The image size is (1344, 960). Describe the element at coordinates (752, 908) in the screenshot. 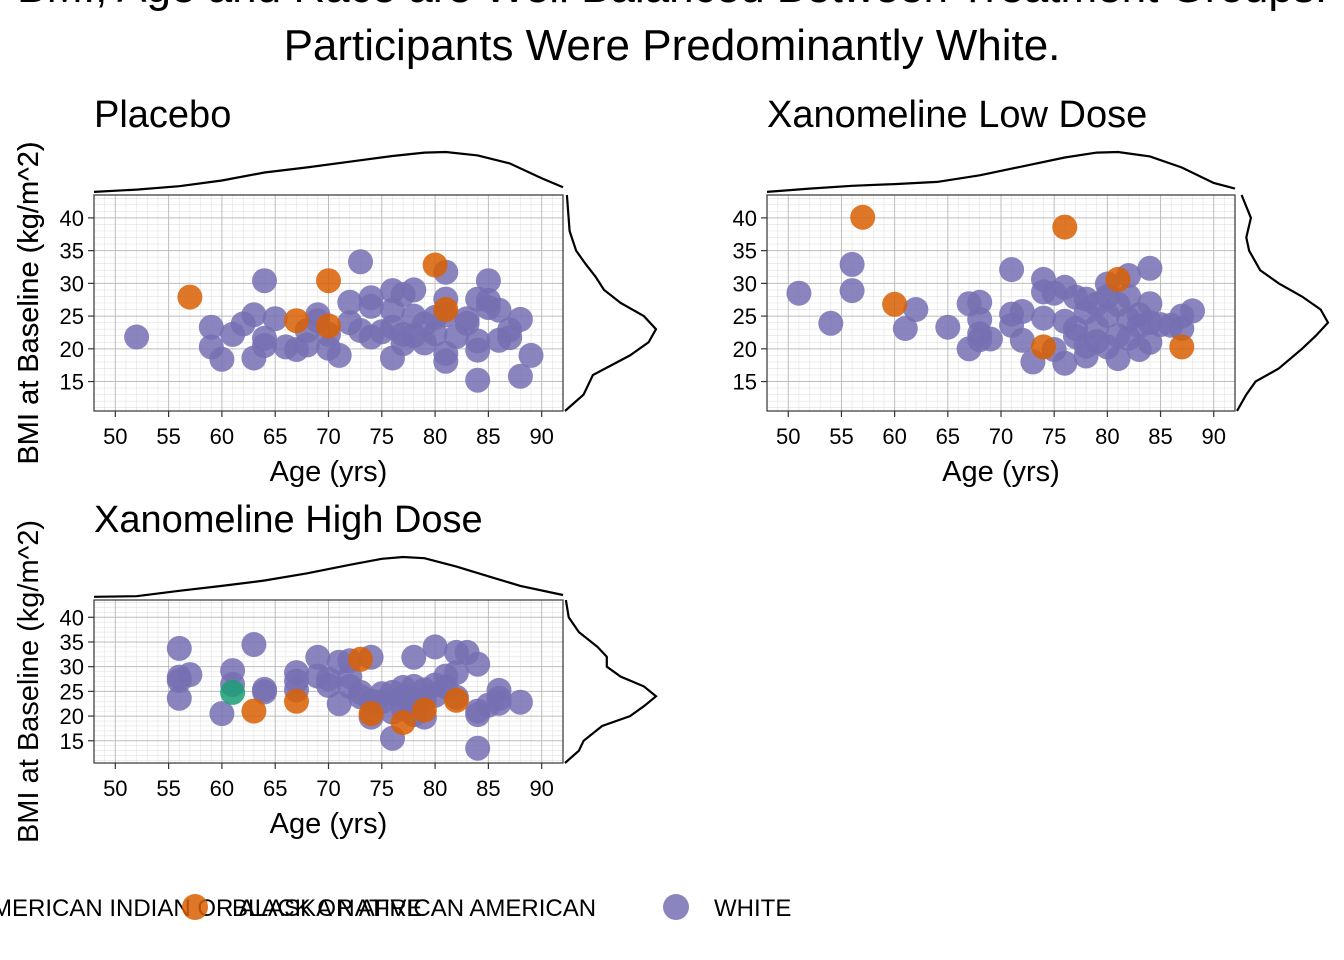

I see `legend-label-white: WHITE` at that location.